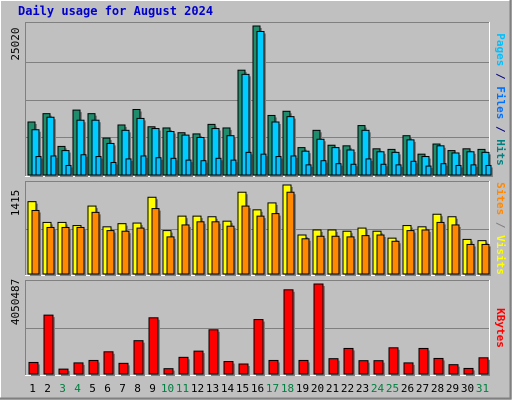  What do you see at coordinates (347, 388) in the screenshot?
I see `x-tick-label: 22` at bounding box center [347, 388].